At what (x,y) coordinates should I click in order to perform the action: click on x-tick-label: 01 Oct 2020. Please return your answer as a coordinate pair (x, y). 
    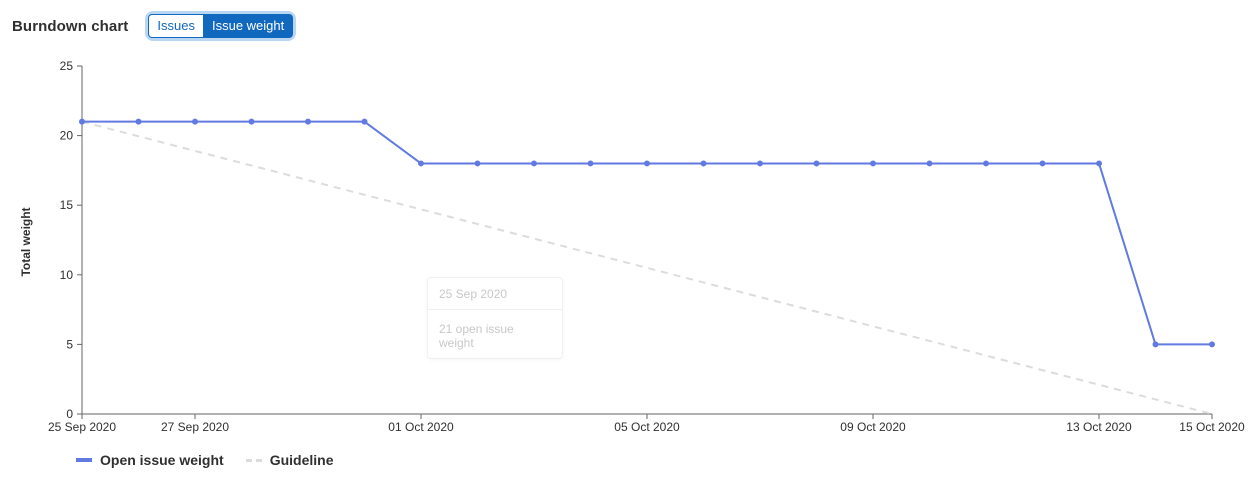
    Looking at the image, I should click on (421, 427).